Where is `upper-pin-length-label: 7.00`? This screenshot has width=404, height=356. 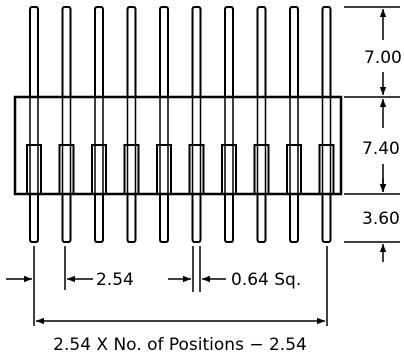 upper-pin-length-label: 7.00 is located at coordinates (383, 58).